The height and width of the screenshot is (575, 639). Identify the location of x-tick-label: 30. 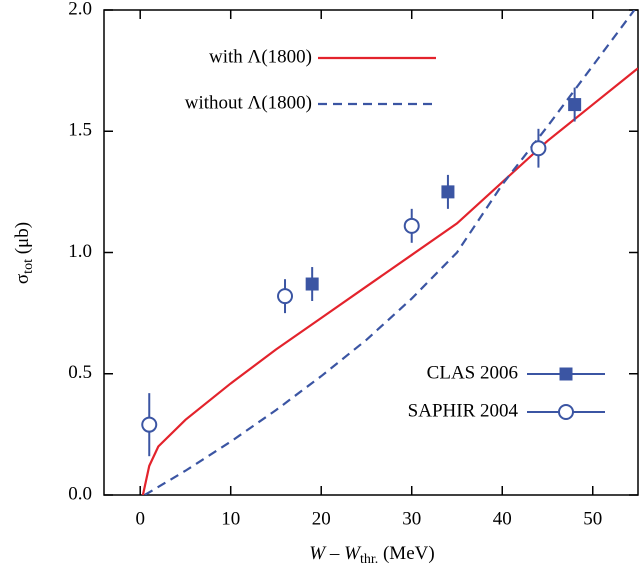
(411, 518).